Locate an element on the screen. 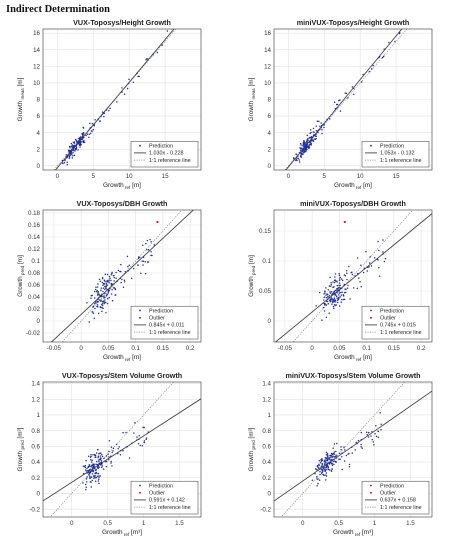 Image resolution: width=461 pixels, height=550 pixels. x-tick-label: -0.05 is located at coordinates (285, 348).